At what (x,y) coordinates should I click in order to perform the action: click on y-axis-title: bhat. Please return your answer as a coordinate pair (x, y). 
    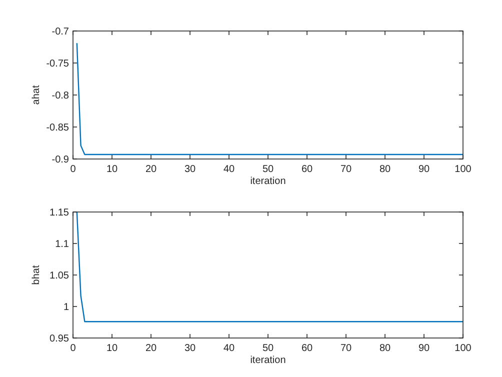
    Looking at the image, I should click on (36, 275).